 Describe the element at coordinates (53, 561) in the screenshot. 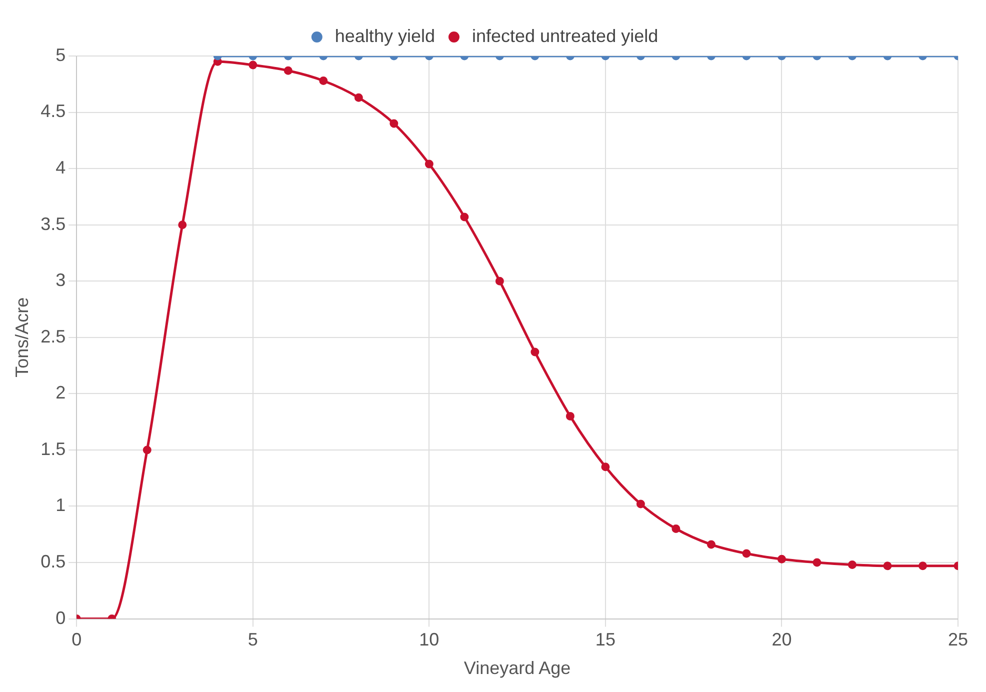

I see `y-tick-label: 0.5` at that location.